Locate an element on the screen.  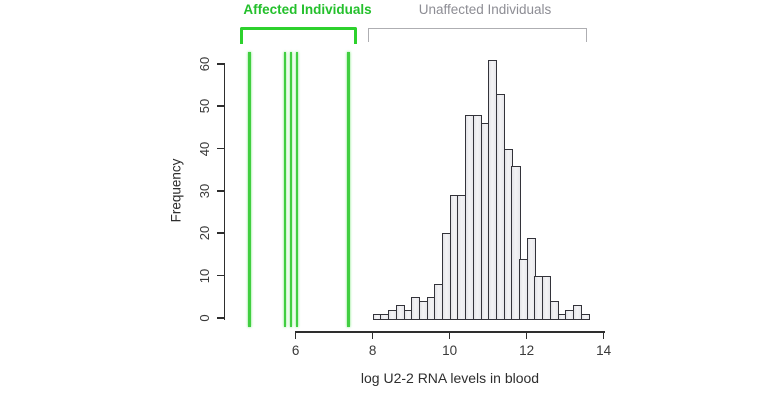
x-axis-line is located at coordinates (450, 332).